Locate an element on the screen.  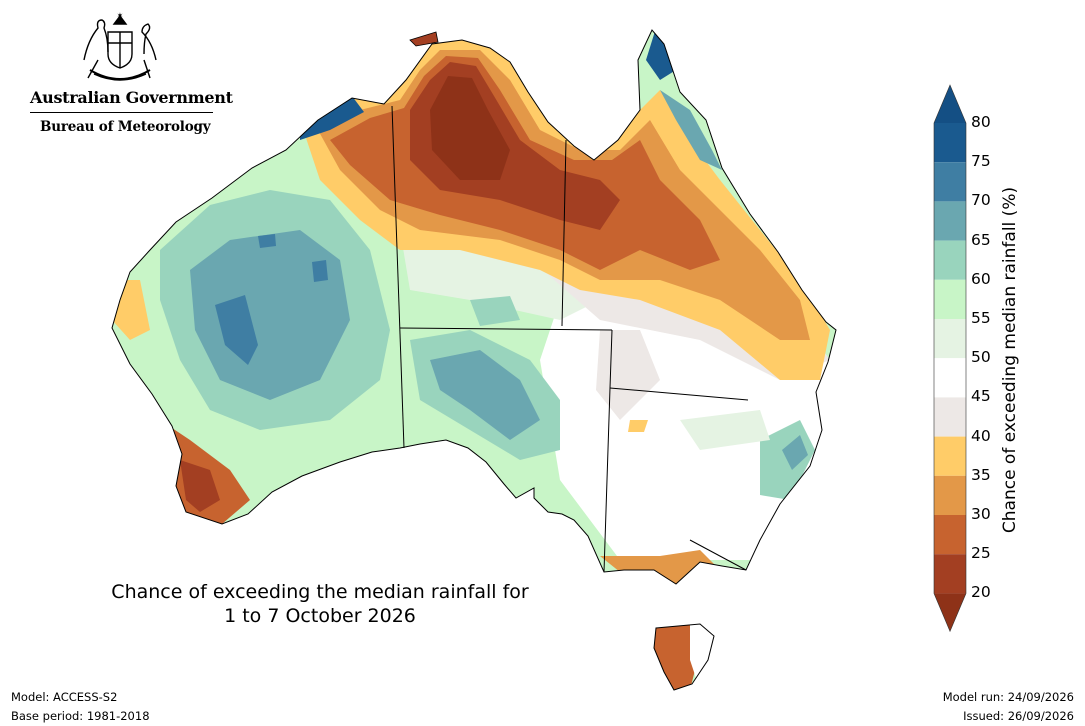
colorbar-tick-label: 60 is located at coordinates (981, 278).